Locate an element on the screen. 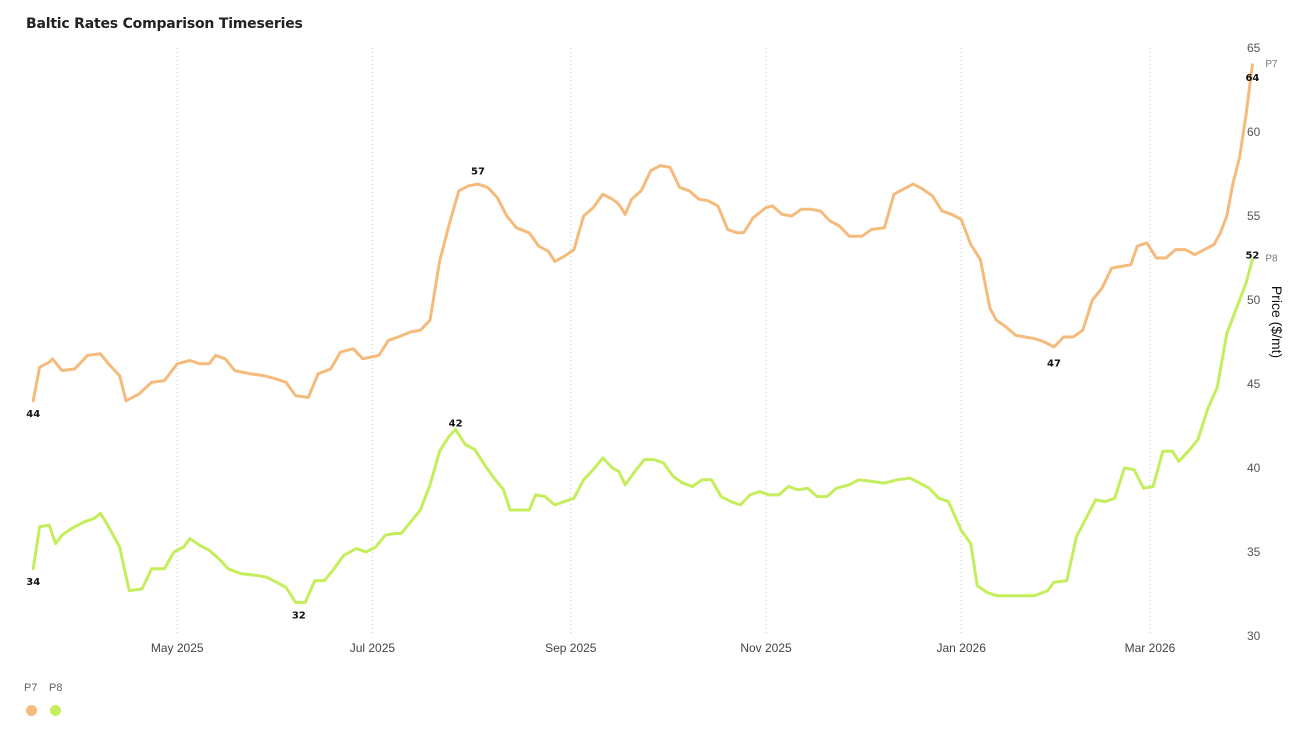 The image size is (1299, 729). y-tick-label: 45 is located at coordinates (1254, 384).